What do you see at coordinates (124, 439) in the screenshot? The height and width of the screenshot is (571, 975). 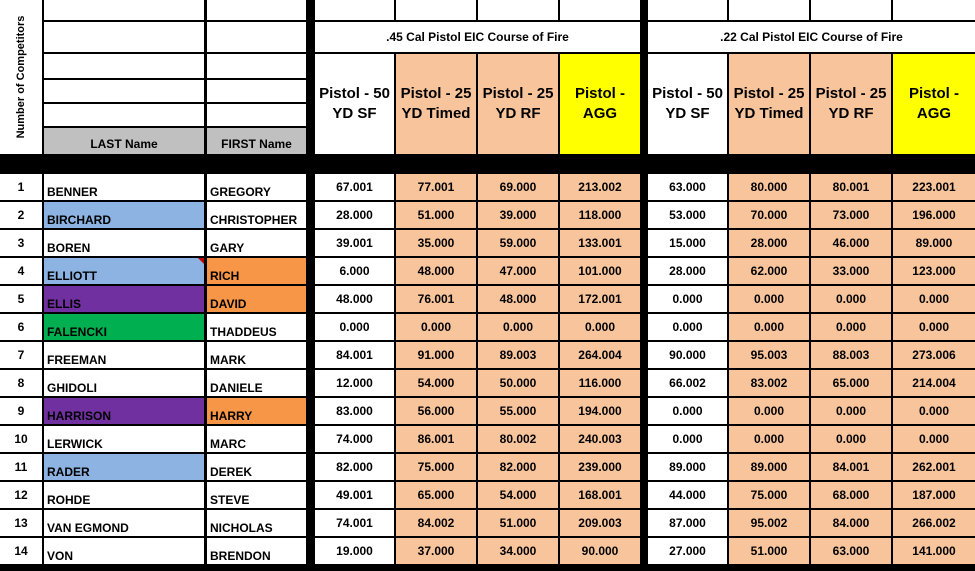 I see `last-name-cell: LERWICK` at bounding box center [124, 439].